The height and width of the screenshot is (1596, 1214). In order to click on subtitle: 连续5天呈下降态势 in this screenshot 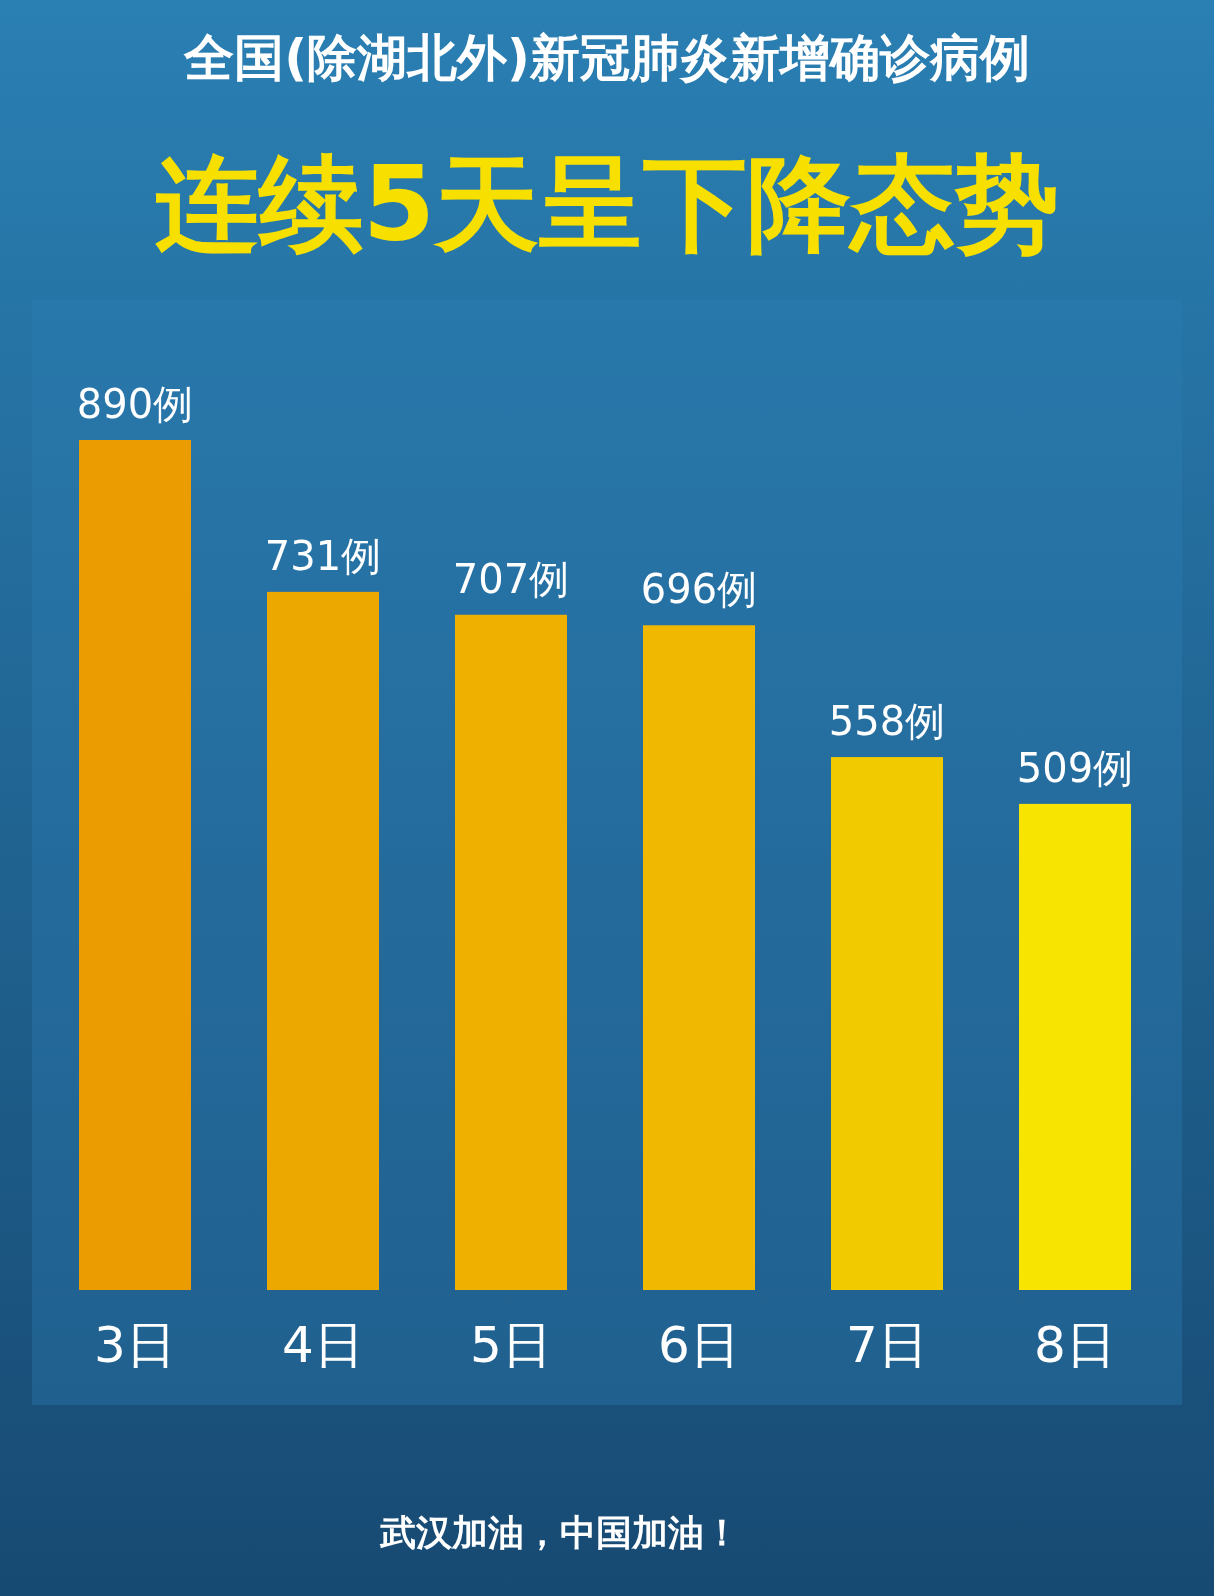, I will do `click(607, 204)`.